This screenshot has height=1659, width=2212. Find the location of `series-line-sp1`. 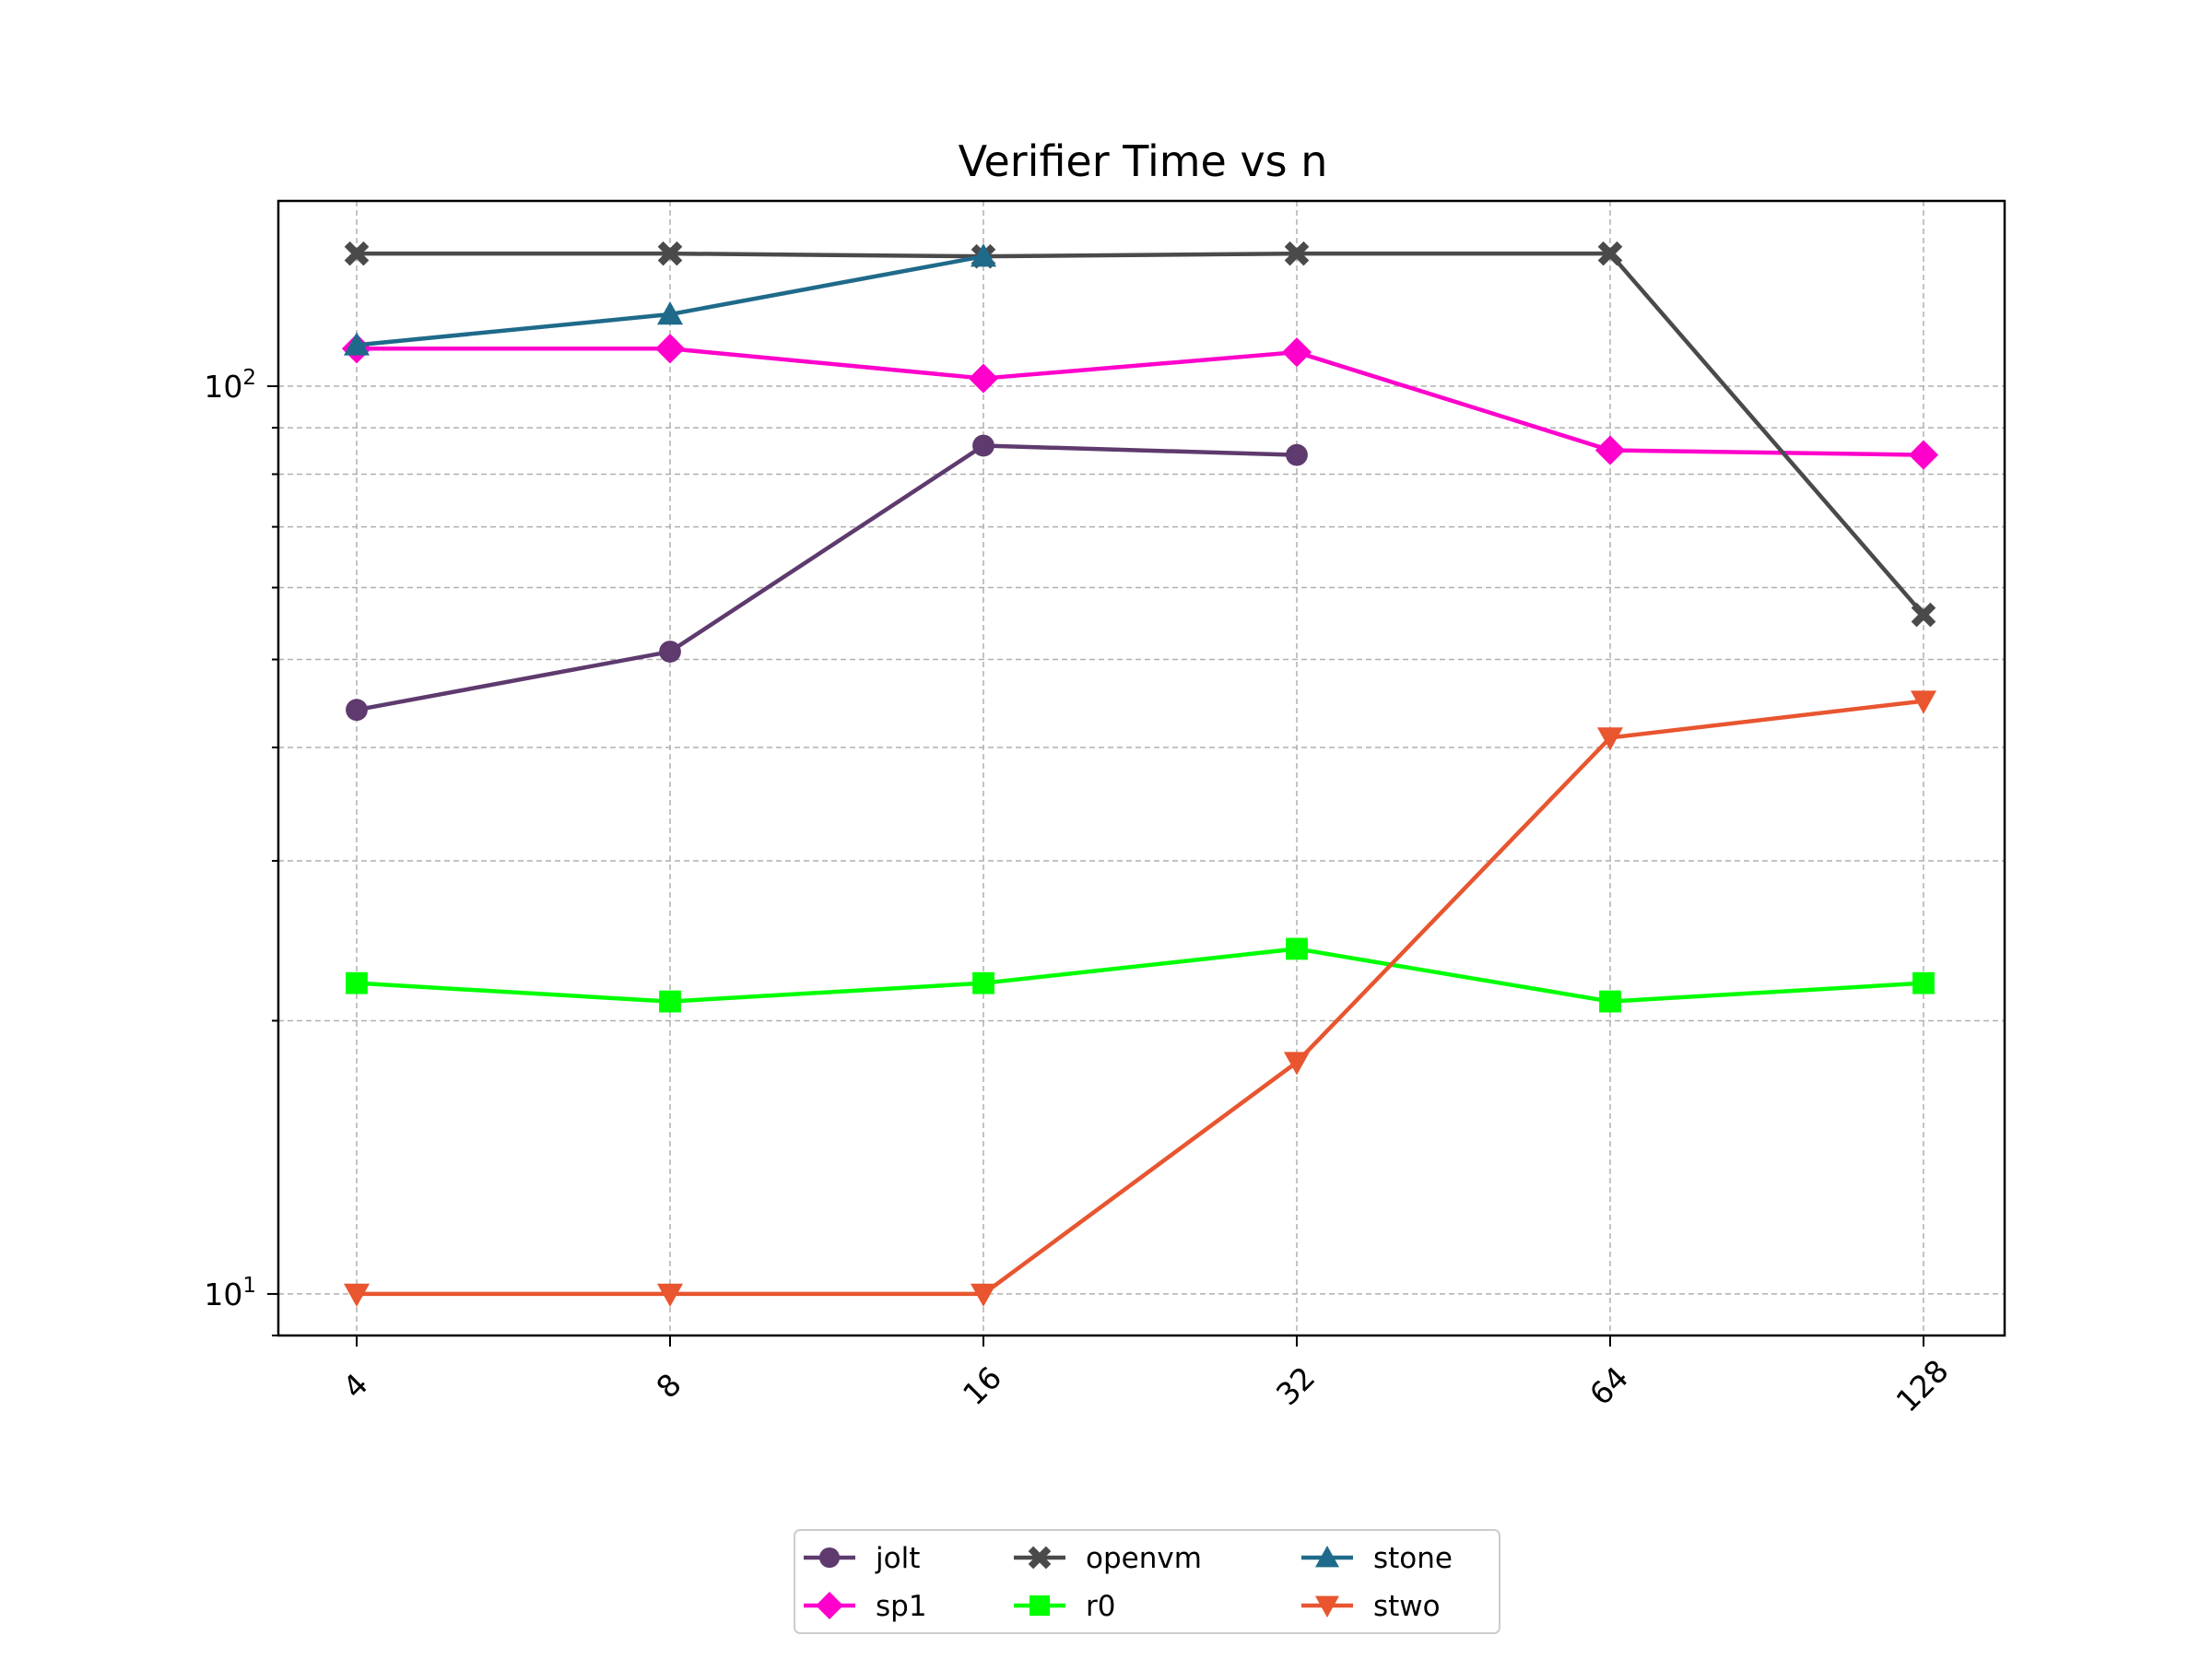

series-line-sp1 is located at coordinates (1140, 402).